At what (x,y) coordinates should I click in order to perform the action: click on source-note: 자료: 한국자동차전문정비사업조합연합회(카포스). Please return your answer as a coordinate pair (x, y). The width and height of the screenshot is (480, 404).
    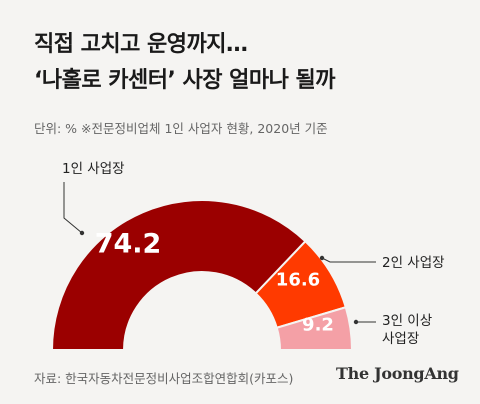
    Looking at the image, I should click on (164, 378).